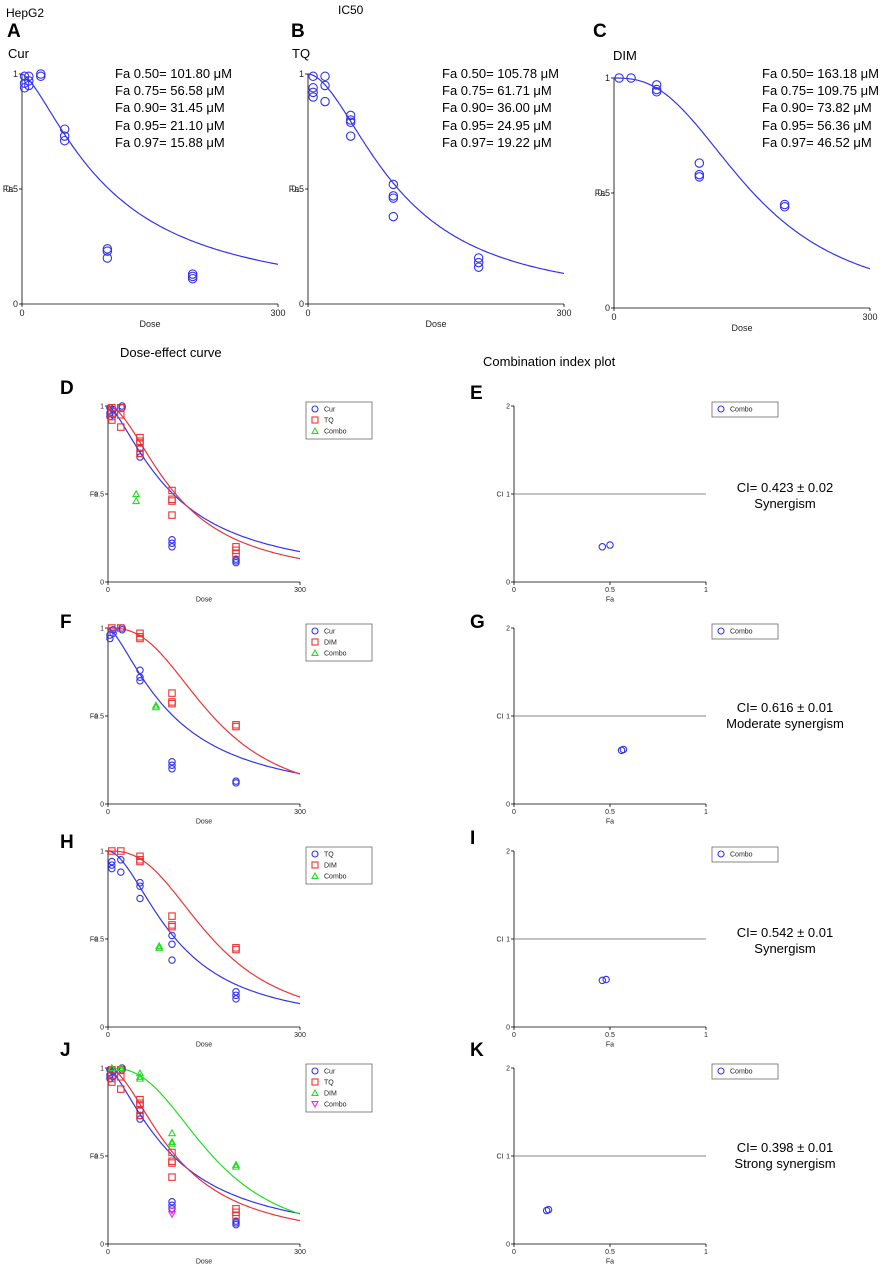  Describe the element at coordinates (785, 707) in the screenshot. I see `ci-value: CI= 0.616 ± 0.01` at that location.